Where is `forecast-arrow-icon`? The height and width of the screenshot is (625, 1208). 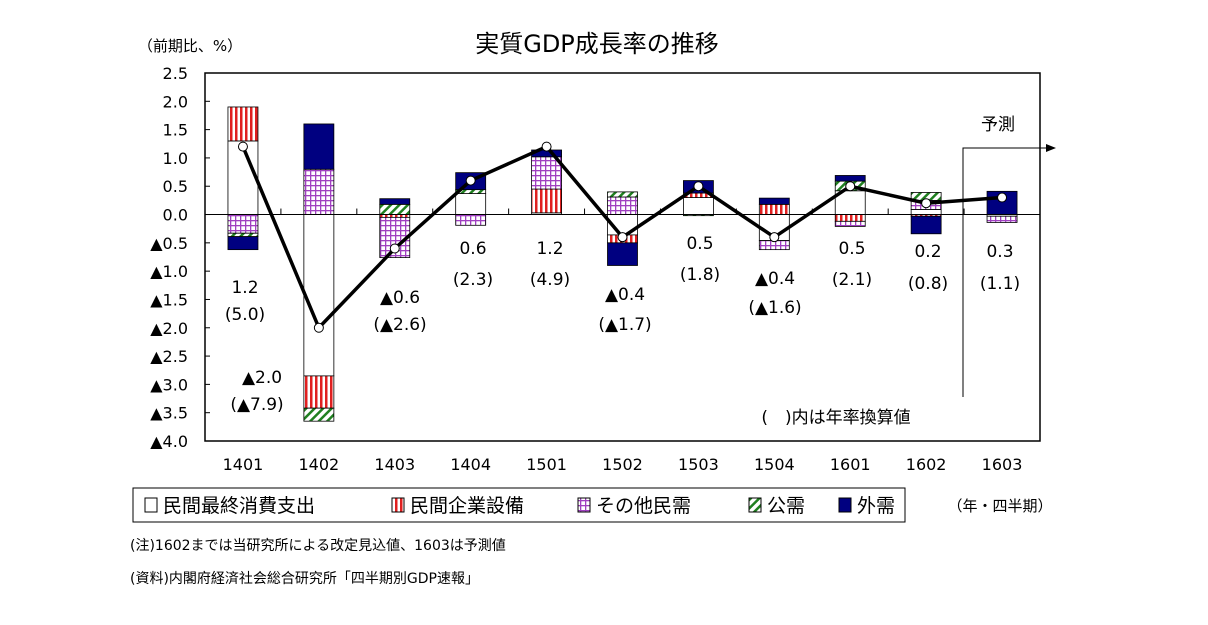
forecast-arrow-icon is located at coordinates (1051, 148).